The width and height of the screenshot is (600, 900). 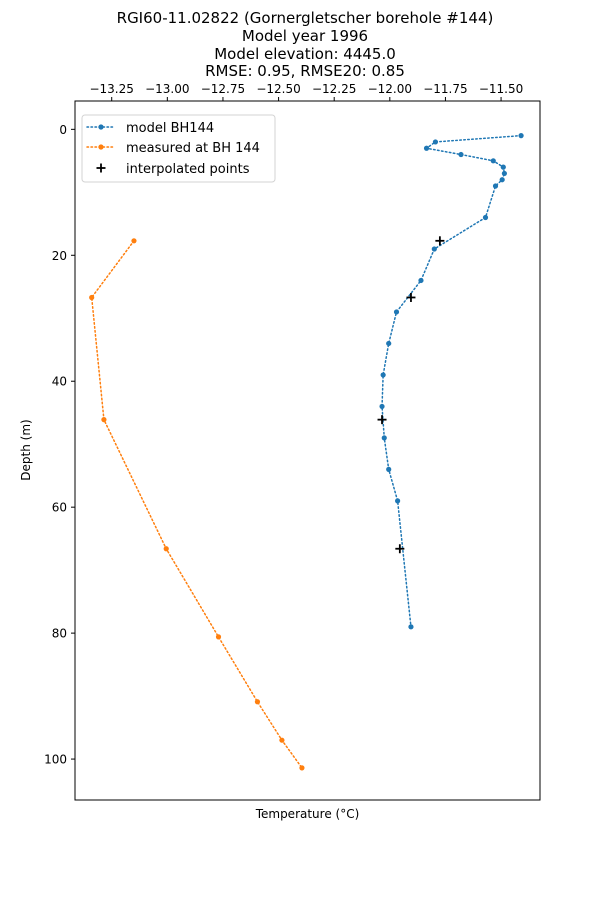 What do you see at coordinates (55, 760) in the screenshot?
I see `y-tick-label: 100` at bounding box center [55, 760].